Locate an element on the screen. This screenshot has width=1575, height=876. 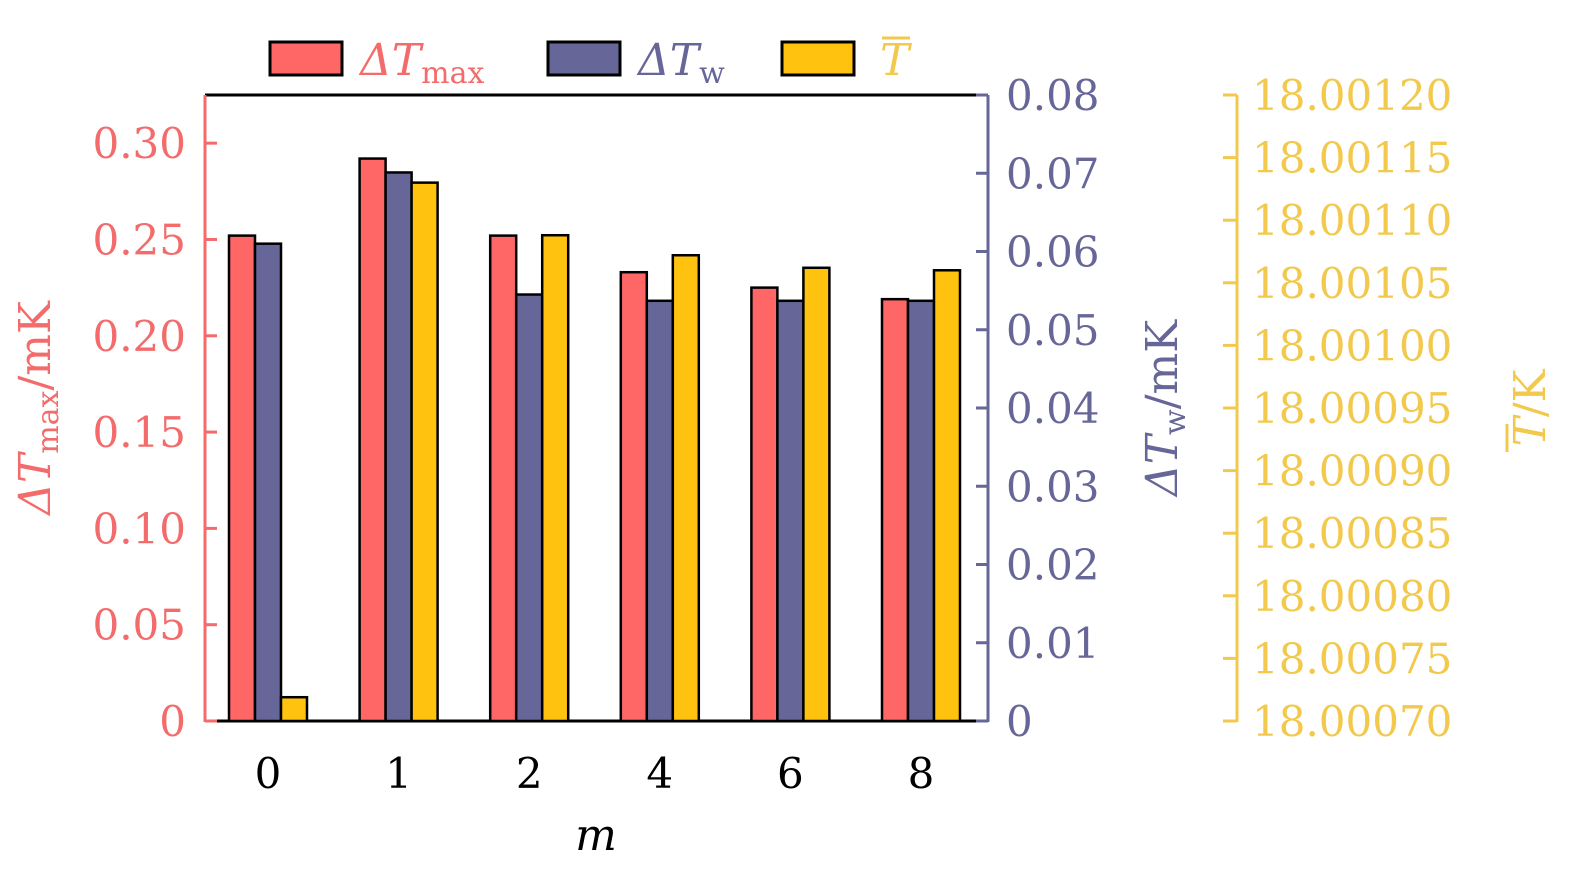
right-axis-title: ΔTw/mK is located at coordinates (1165, 408).